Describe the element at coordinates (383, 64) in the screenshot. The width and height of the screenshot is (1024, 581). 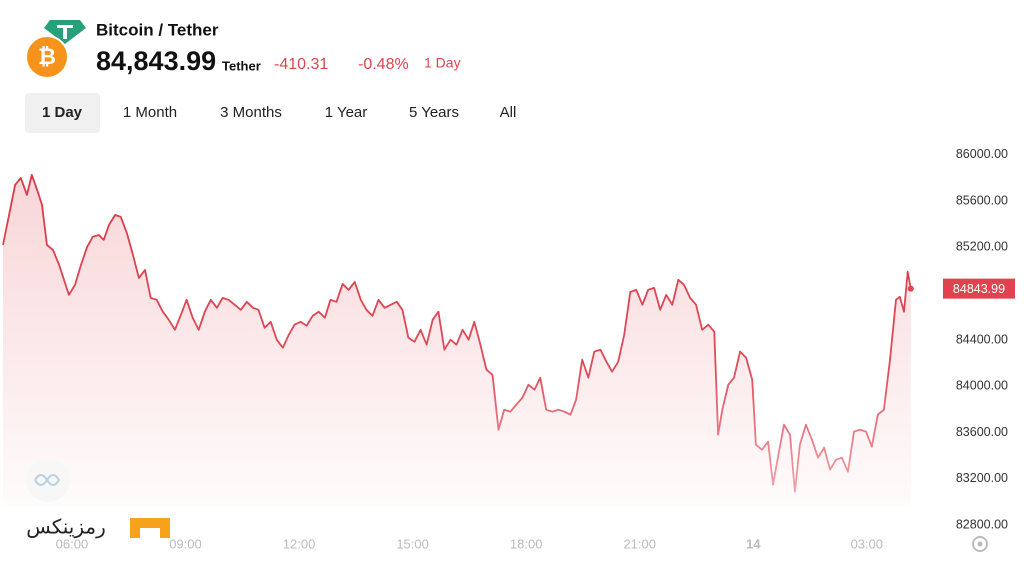
I see `change-percent: -0.48%` at that location.